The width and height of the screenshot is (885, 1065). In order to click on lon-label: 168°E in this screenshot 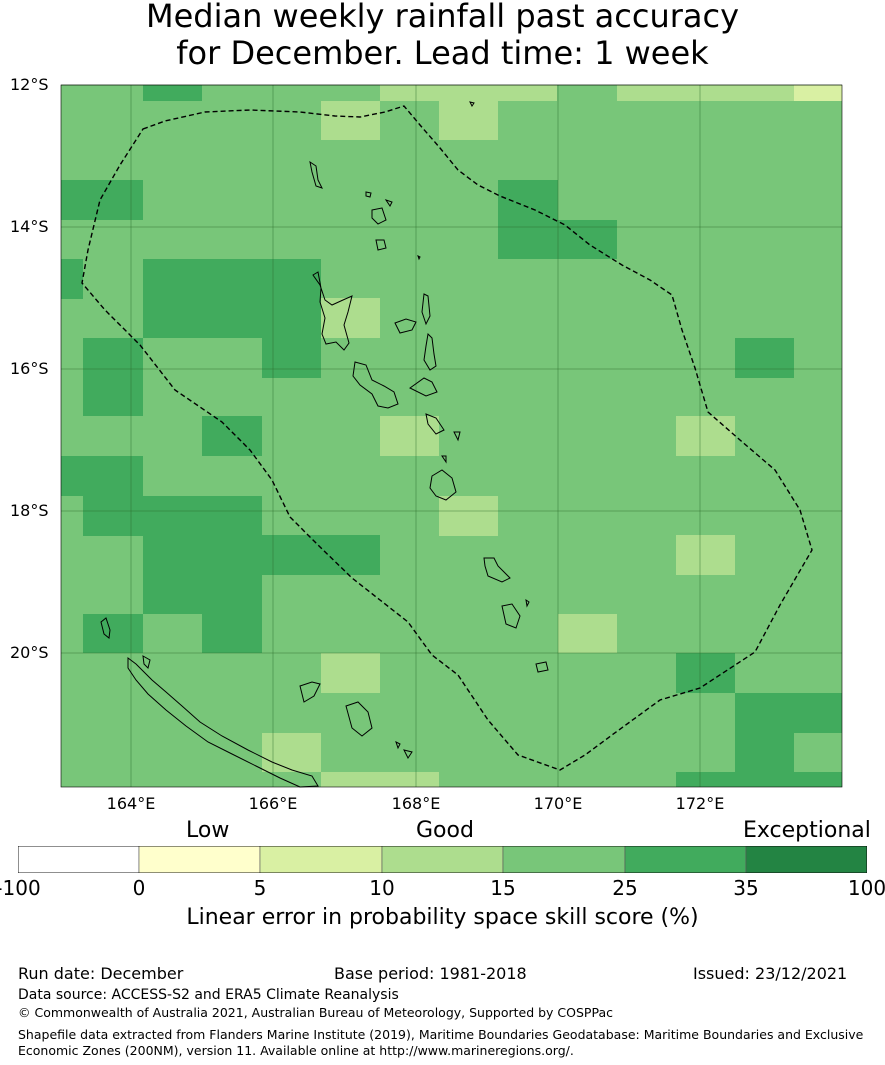, I will do `click(416, 803)`.